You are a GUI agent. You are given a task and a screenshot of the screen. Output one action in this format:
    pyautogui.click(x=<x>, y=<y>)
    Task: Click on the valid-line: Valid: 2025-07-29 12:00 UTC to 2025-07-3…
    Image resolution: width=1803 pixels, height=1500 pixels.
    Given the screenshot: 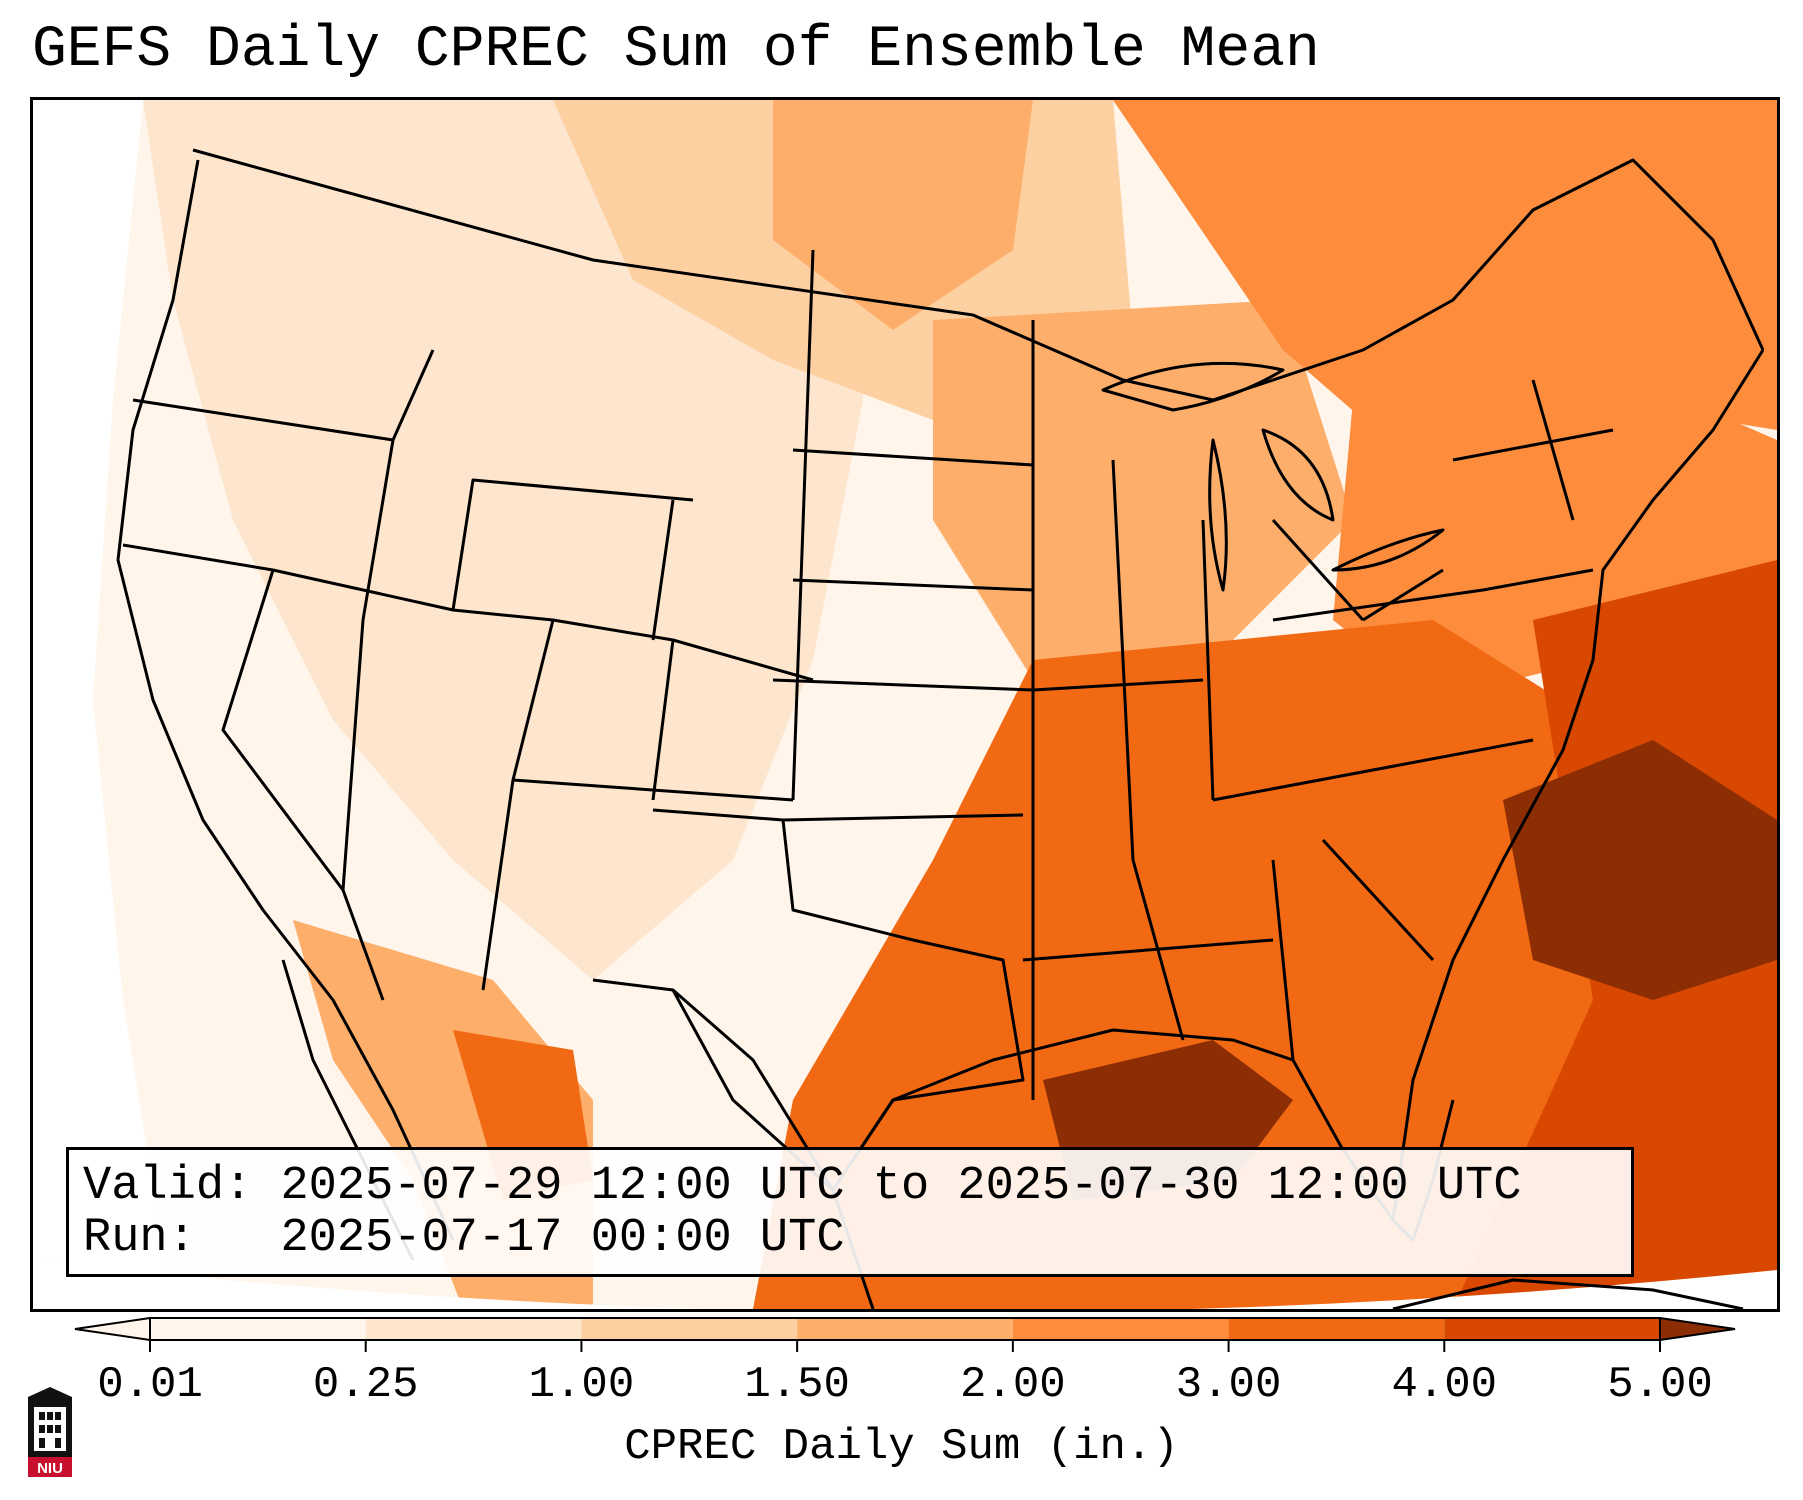 What is the action you would take?
    pyautogui.click(x=802, y=1186)
    